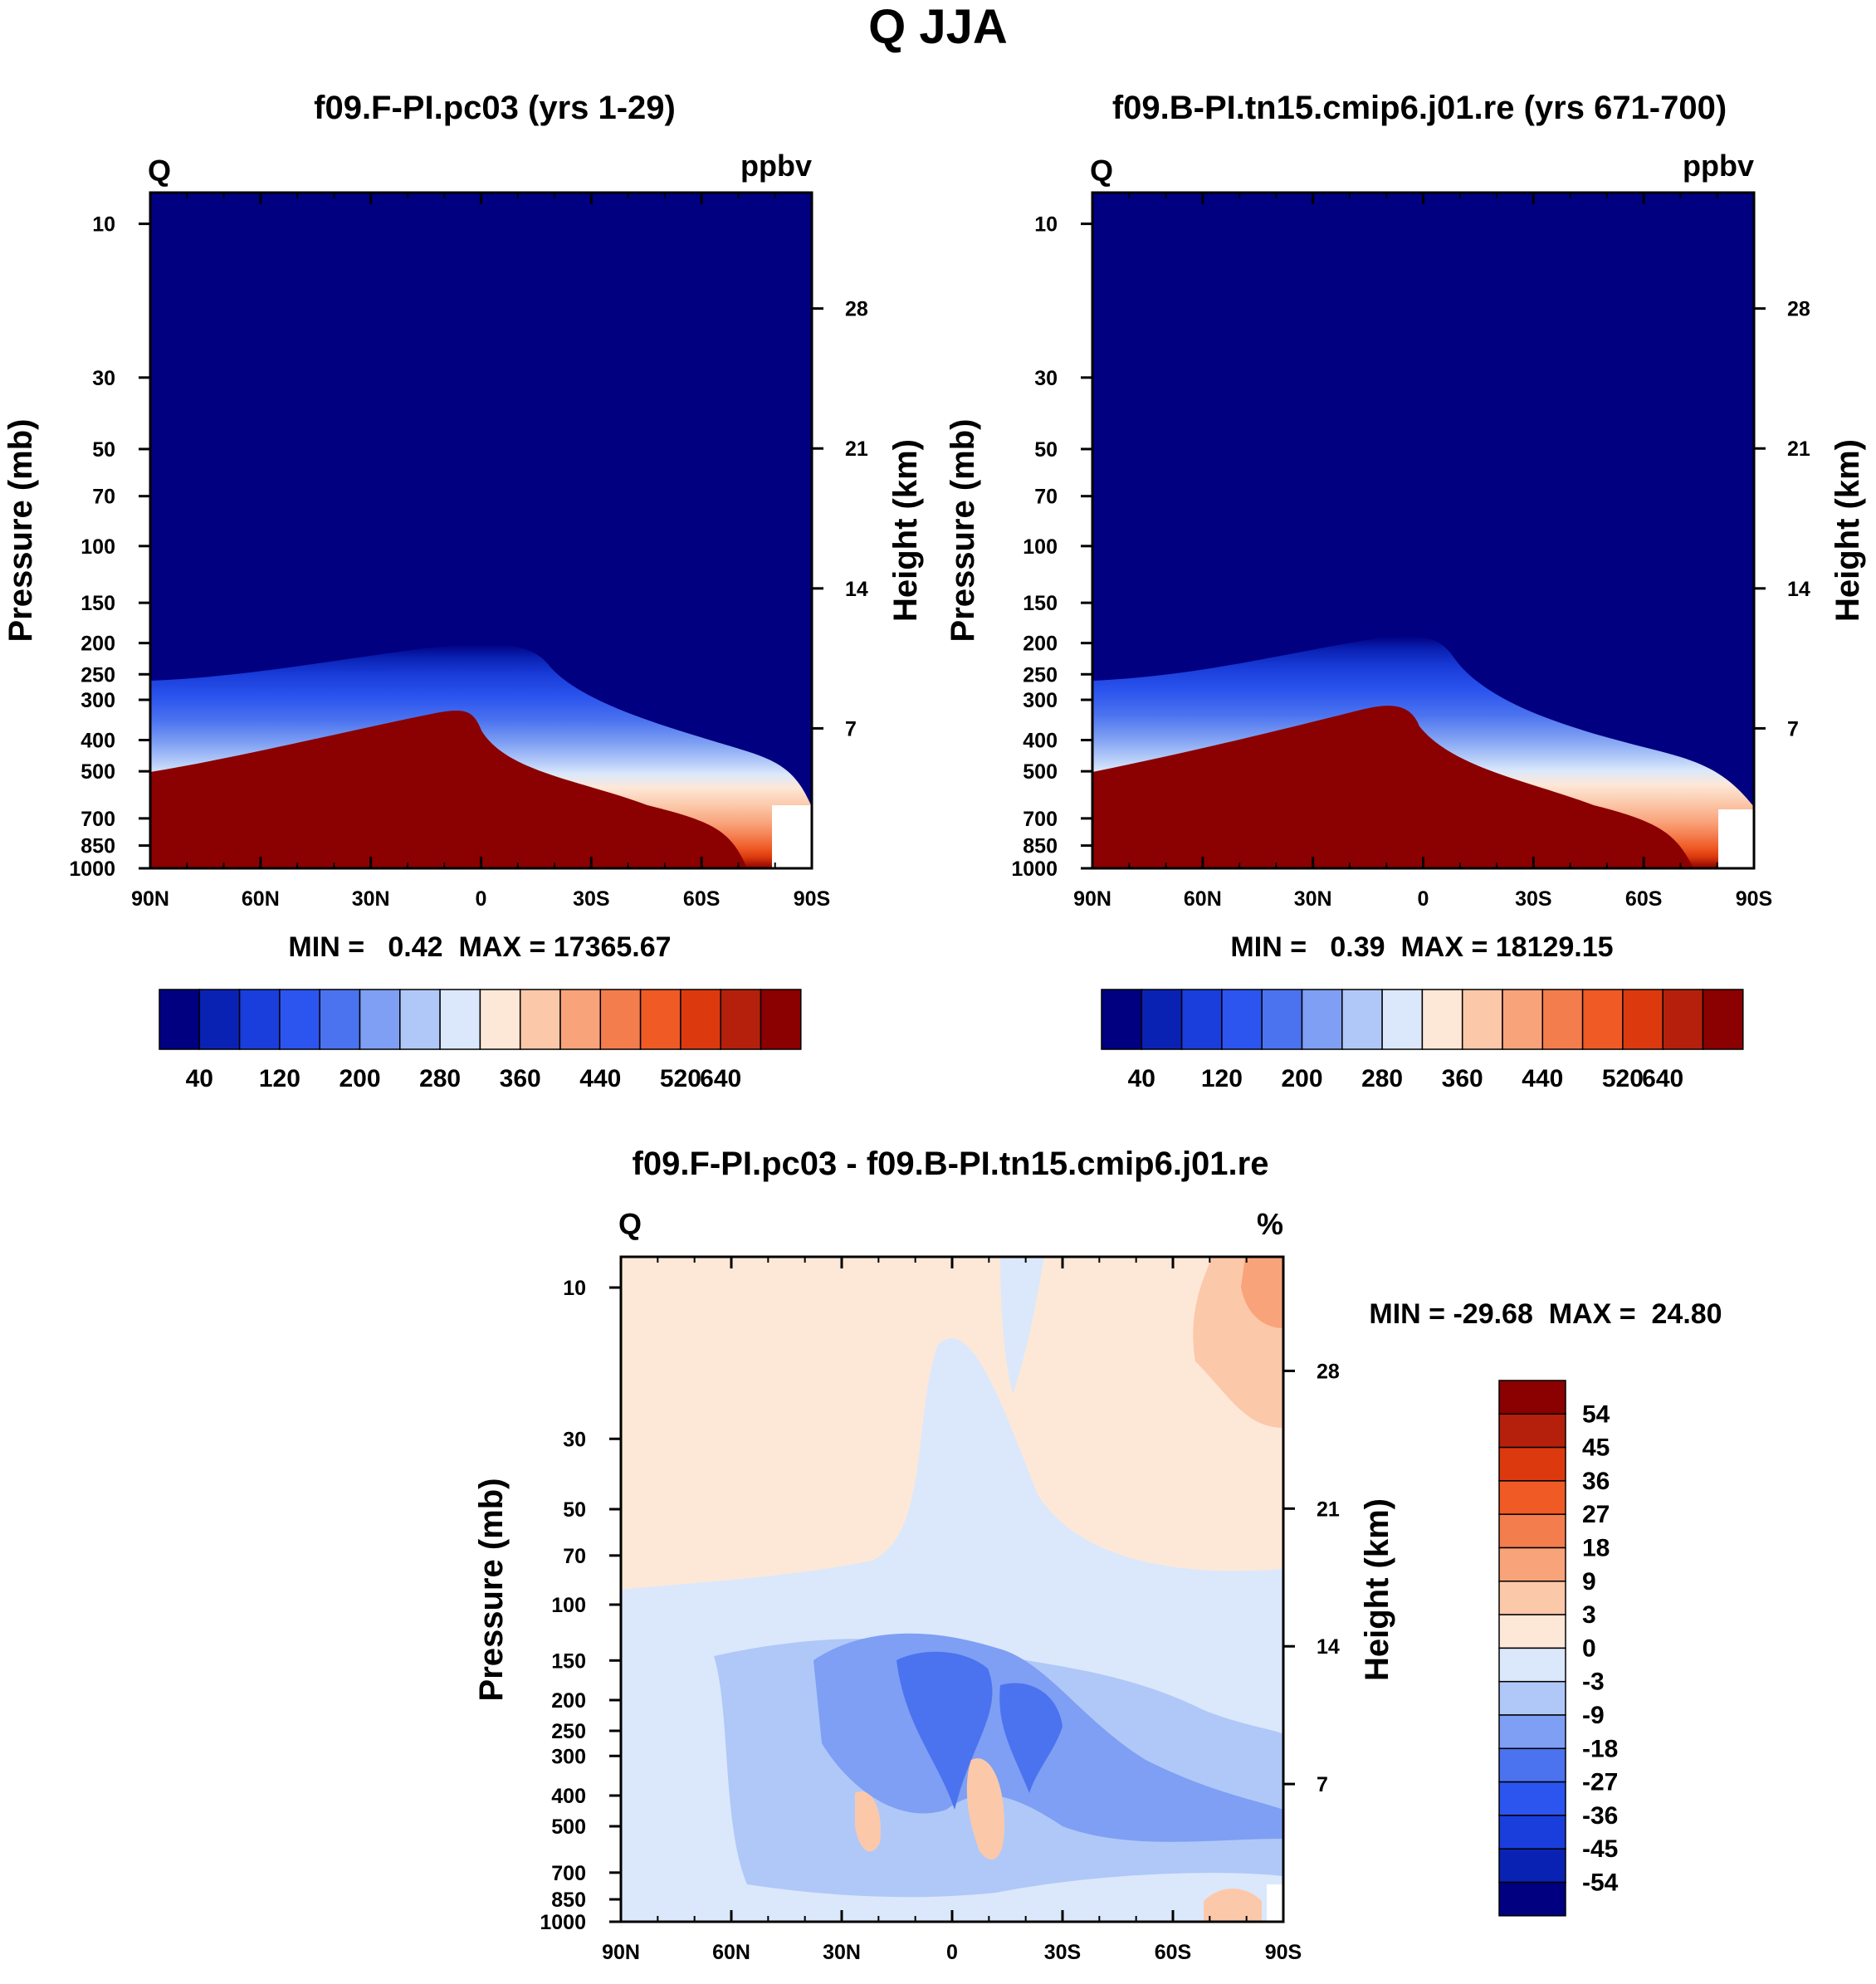 The width and height of the screenshot is (1876, 1984). Describe the element at coordinates (1799, 309) in the screenshot. I see `y-right-tick-label: 28` at that location.